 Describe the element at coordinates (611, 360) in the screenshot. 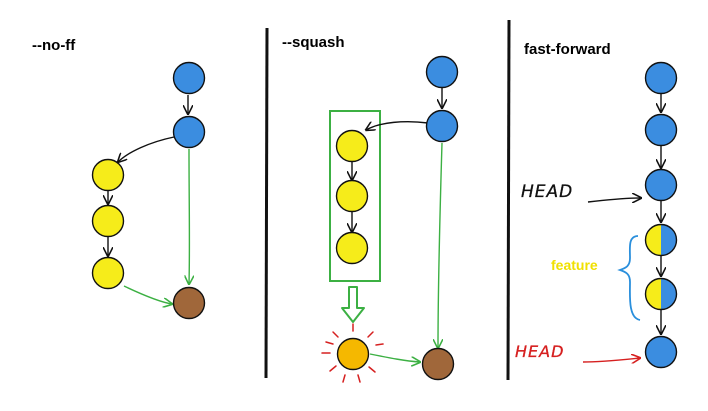

I see `head-lower-arrow` at that location.